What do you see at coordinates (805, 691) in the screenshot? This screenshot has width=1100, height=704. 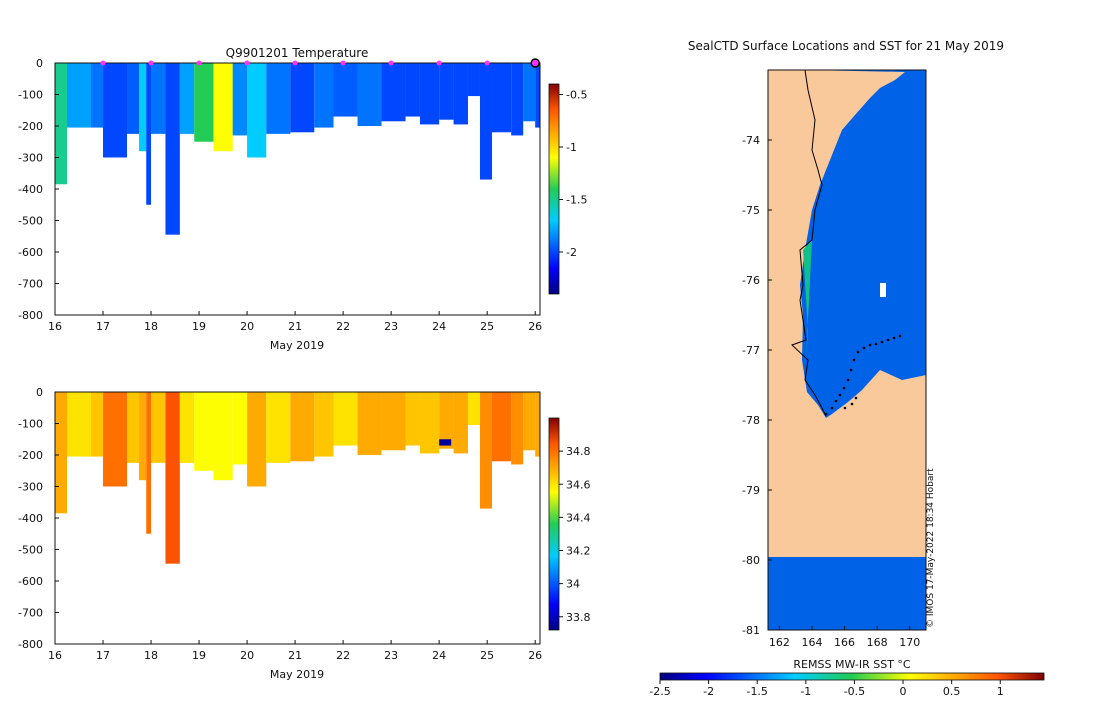 I see `map-colorbar-tick-label: -1` at bounding box center [805, 691].